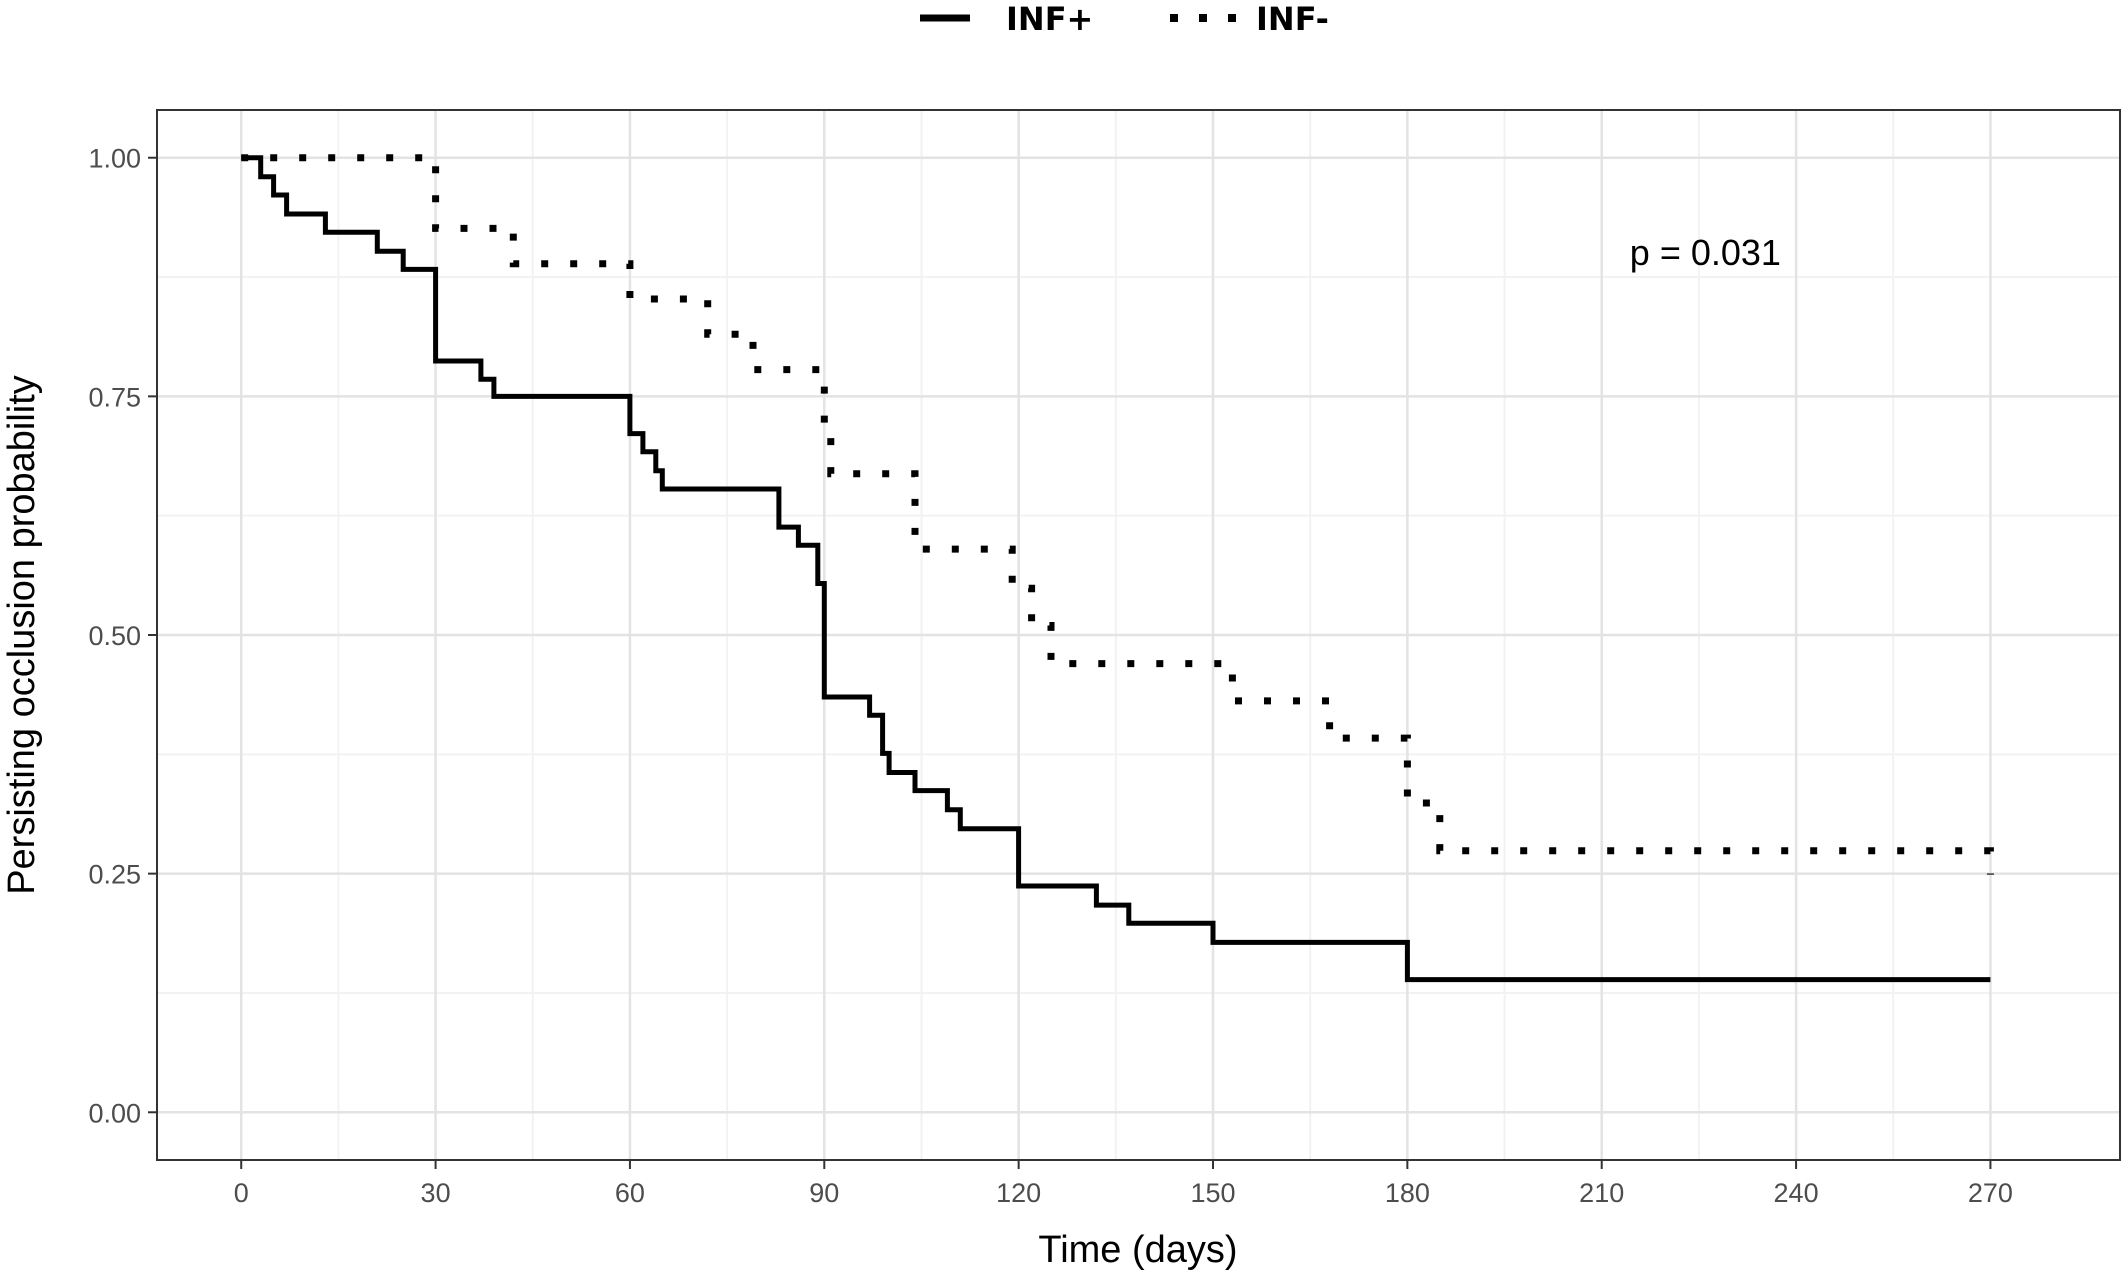 Image resolution: width=2128 pixels, height=1279 pixels. What do you see at coordinates (1990, 1193) in the screenshot?
I see `x-tick-label: 270` at bounding box center [1990, 1193].